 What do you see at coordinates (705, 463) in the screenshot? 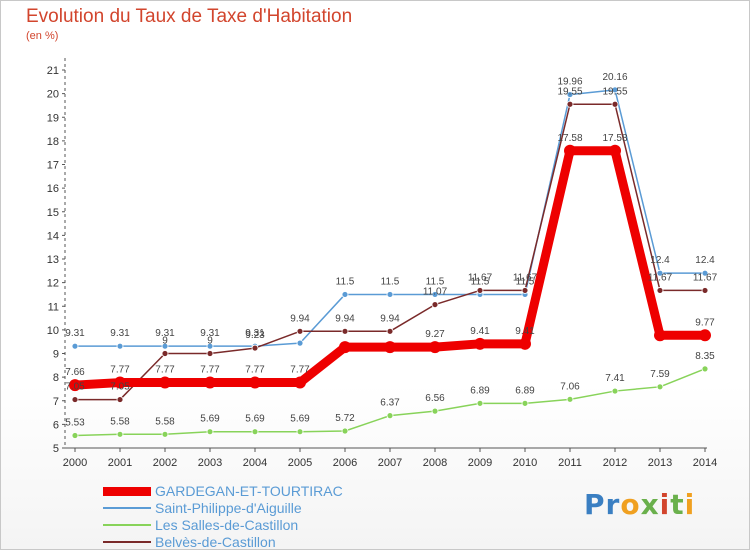
I see `x-tick-label: 2014` at bounding box center [705, 463].